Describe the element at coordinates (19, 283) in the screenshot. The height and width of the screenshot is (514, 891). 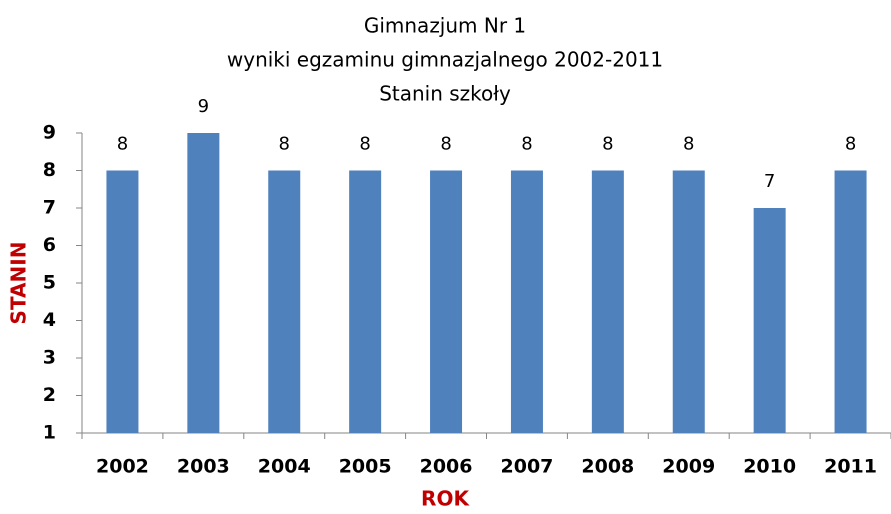
I see `y-axis-label: STANIN` at that location.